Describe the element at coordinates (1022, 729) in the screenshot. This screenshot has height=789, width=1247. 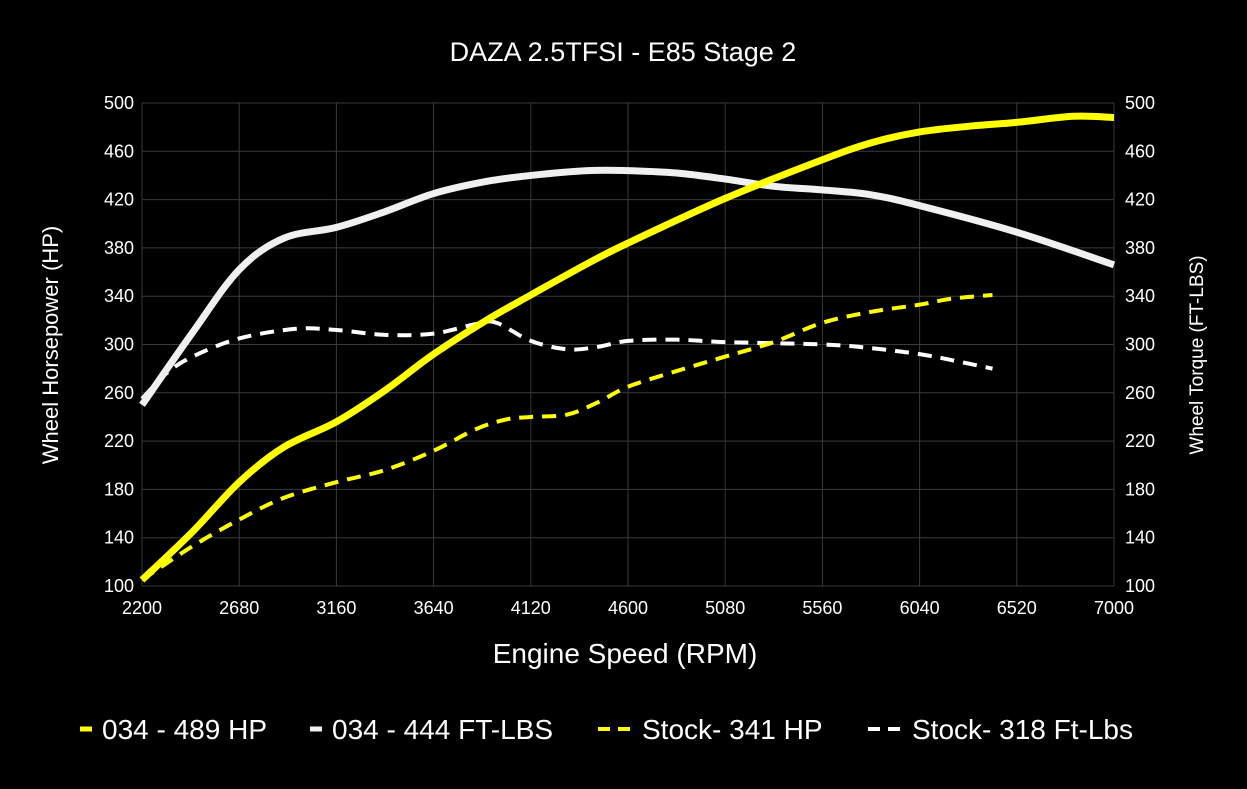
I see `legend-label: Stock- 318 Ft-Lbs` at that location.